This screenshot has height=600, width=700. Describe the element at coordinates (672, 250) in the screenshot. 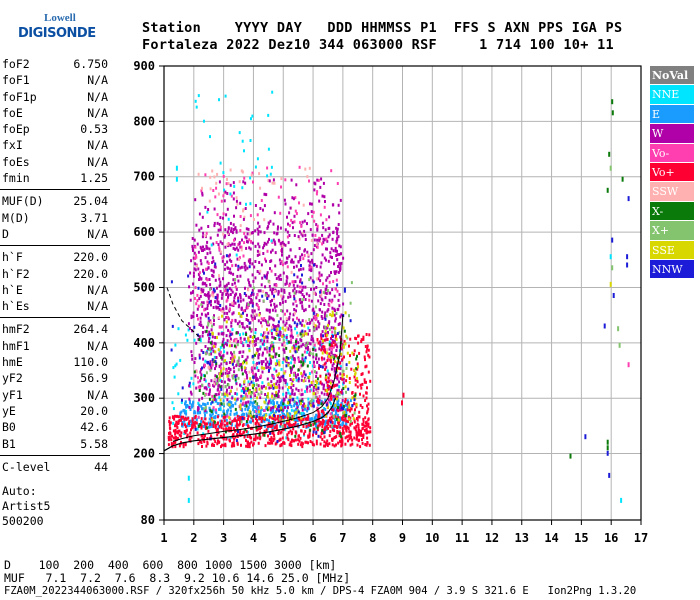

I see `legend-item: SSE` at that location.